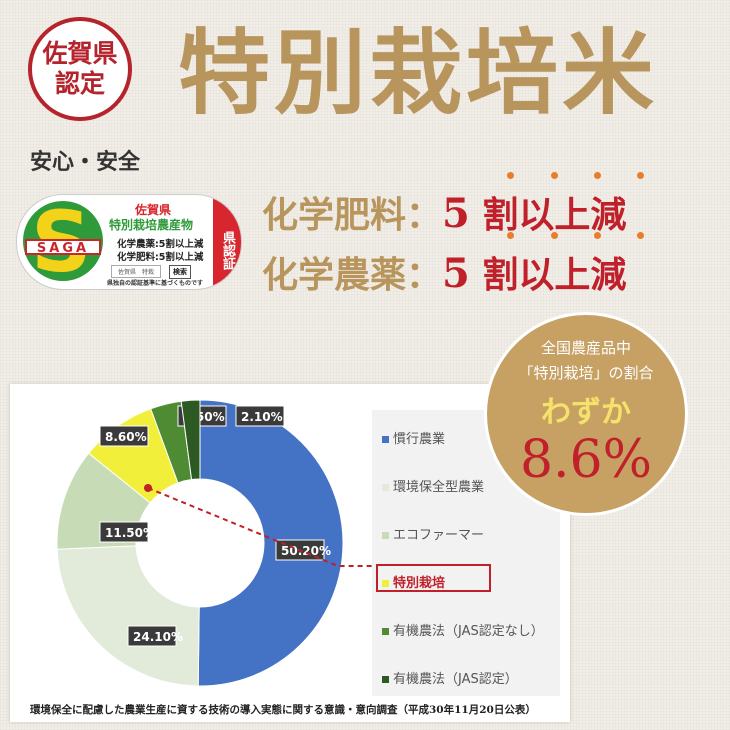  Describe the element at coordinates (180, 272) in the screenshot. I see `badge-search-button: 検索` at that location.